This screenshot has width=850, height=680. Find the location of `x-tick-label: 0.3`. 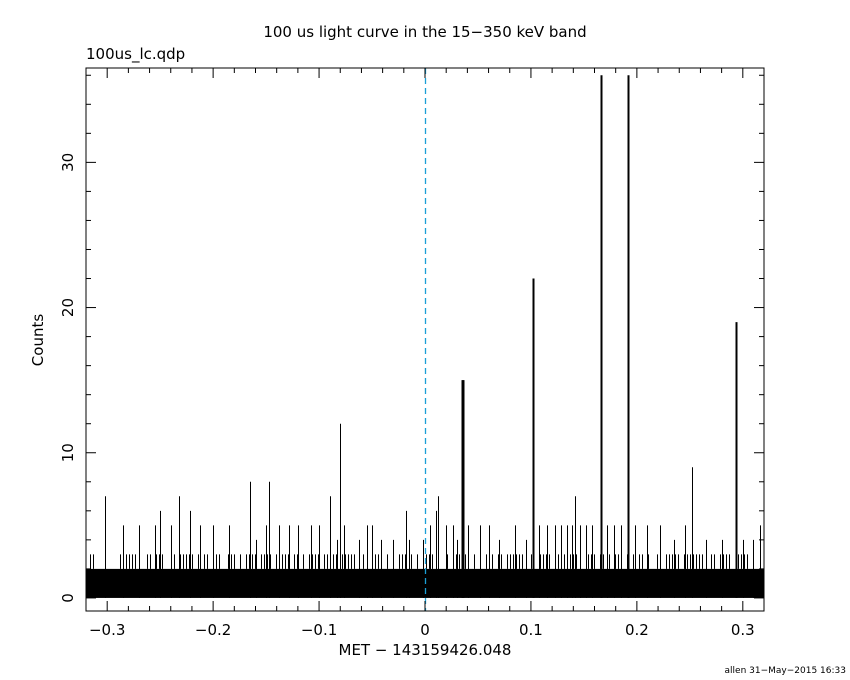

x-tick-label: 0.3 is located at coordinates (743, 630).